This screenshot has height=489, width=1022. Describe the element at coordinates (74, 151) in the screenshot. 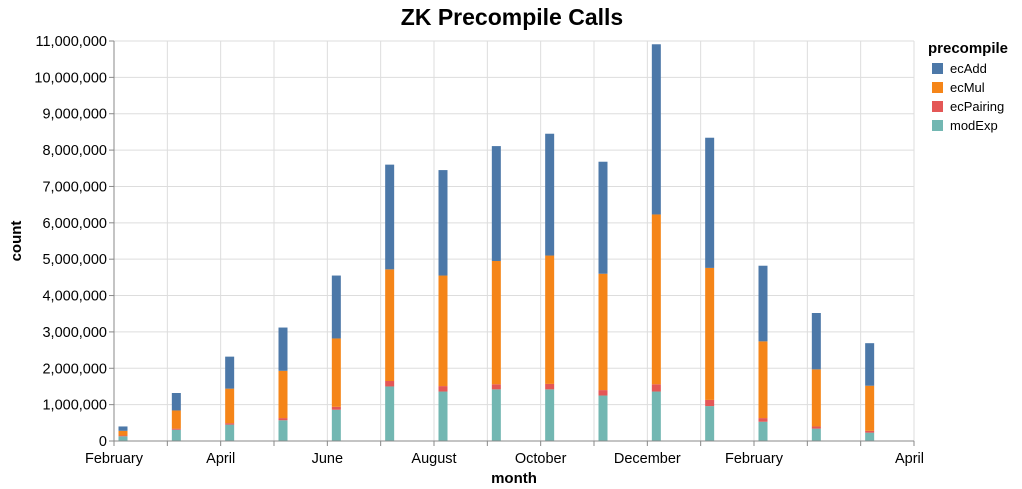

I see `y-tick-label: 8,000,000` at that location.